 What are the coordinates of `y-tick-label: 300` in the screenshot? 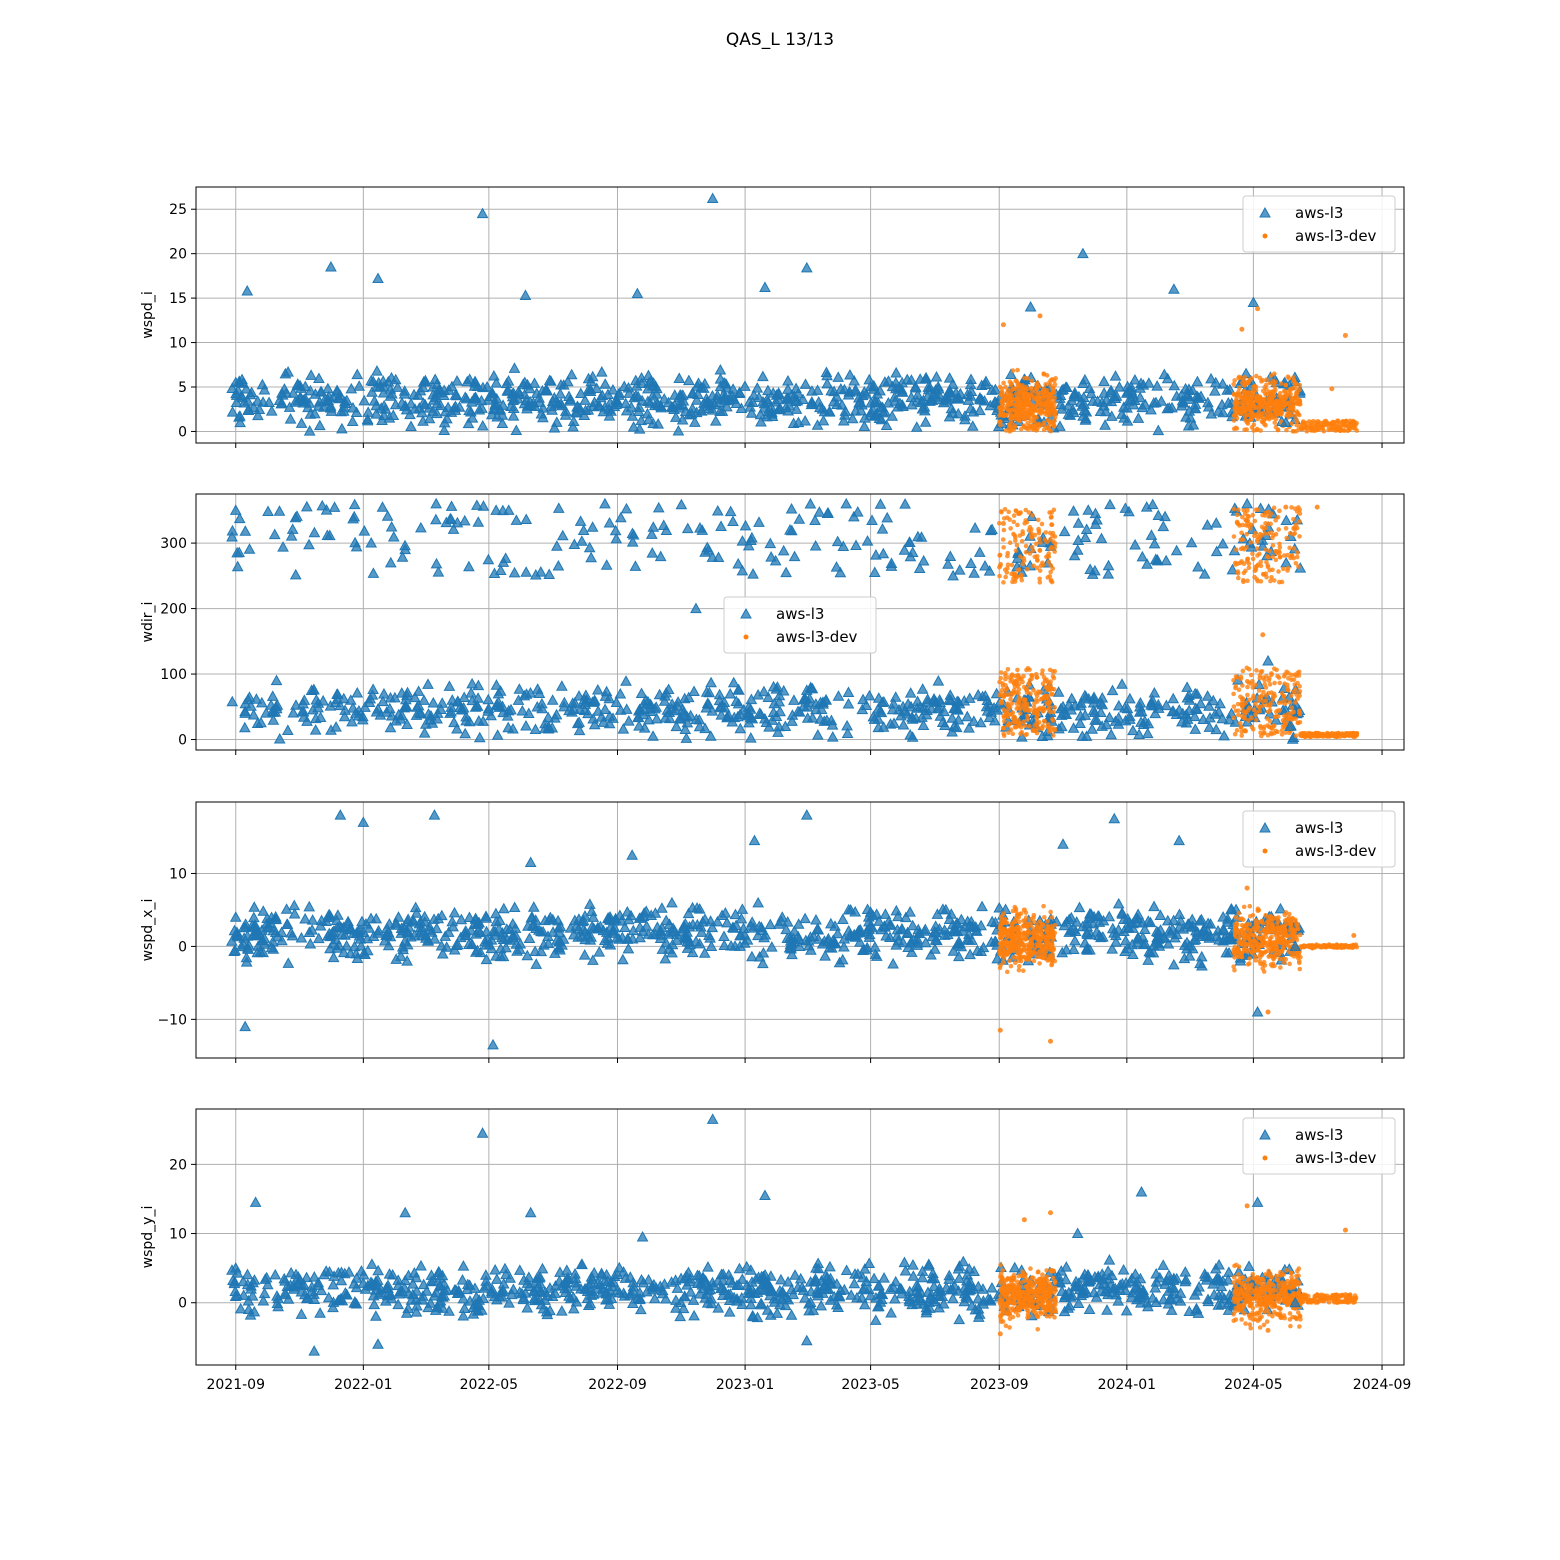 It's located at (173, 544).